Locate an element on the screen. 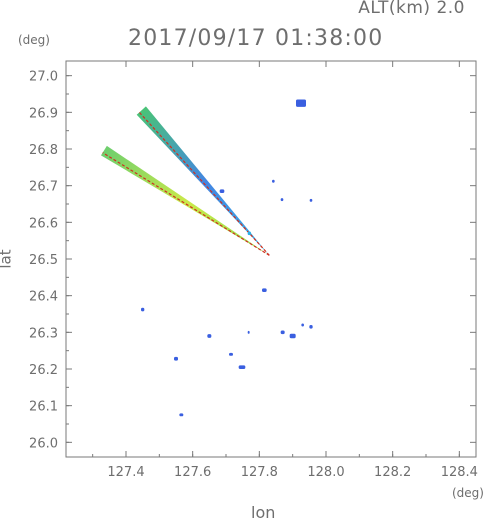 This screenshot has height=522, width=491. echo-streak-upper is located at coordinates (203, 181).